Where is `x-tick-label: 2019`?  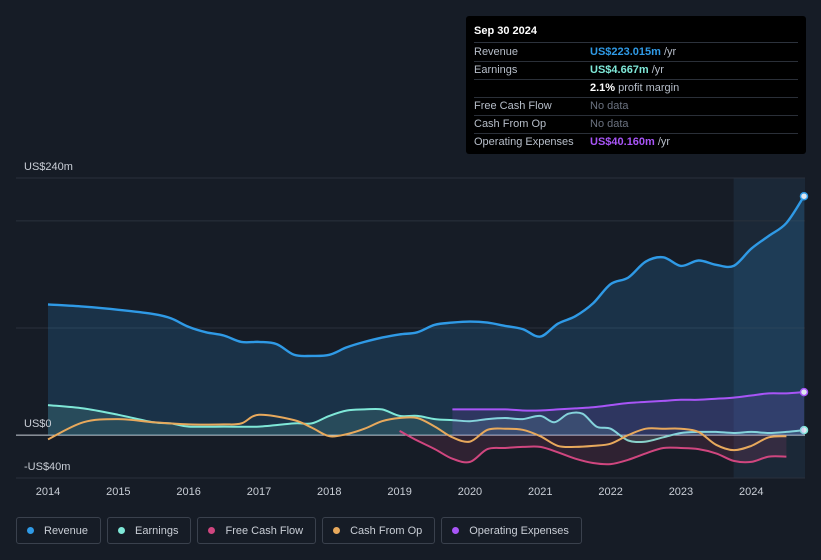 x-tick-label: 2019 is located at coordinates (399, 492).